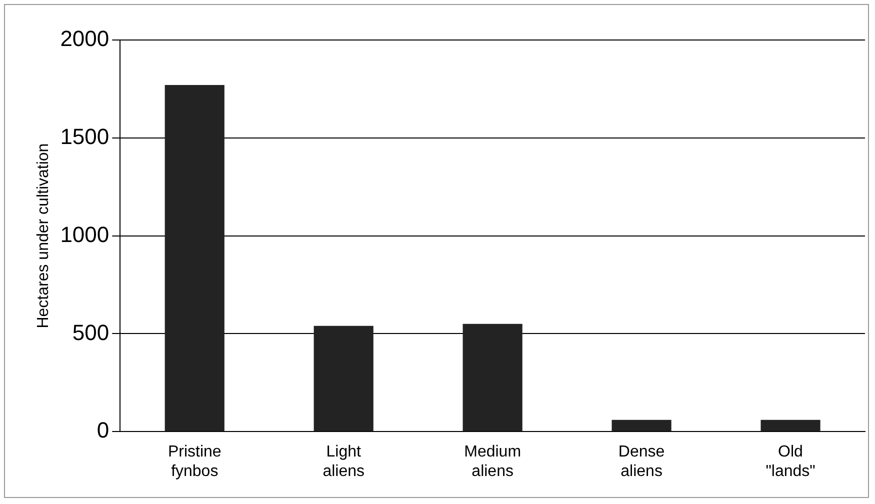 The height and width of the screenshot is (504, 875). What do you see at coordinates (85, 39) in the screenshot?
I see `y-tick-label: 2000` at bounding box center [85, 39].